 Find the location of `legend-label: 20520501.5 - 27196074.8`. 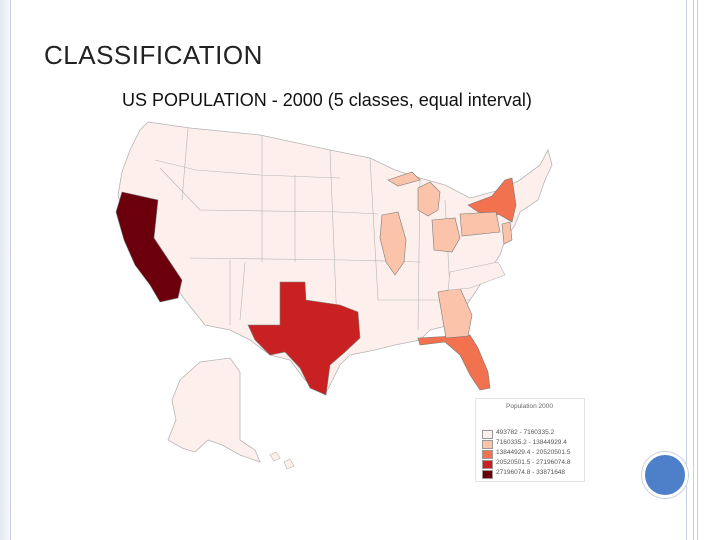

legend-label: 20520501.5 - 27196074.8 is located at coordinates (533, 462).